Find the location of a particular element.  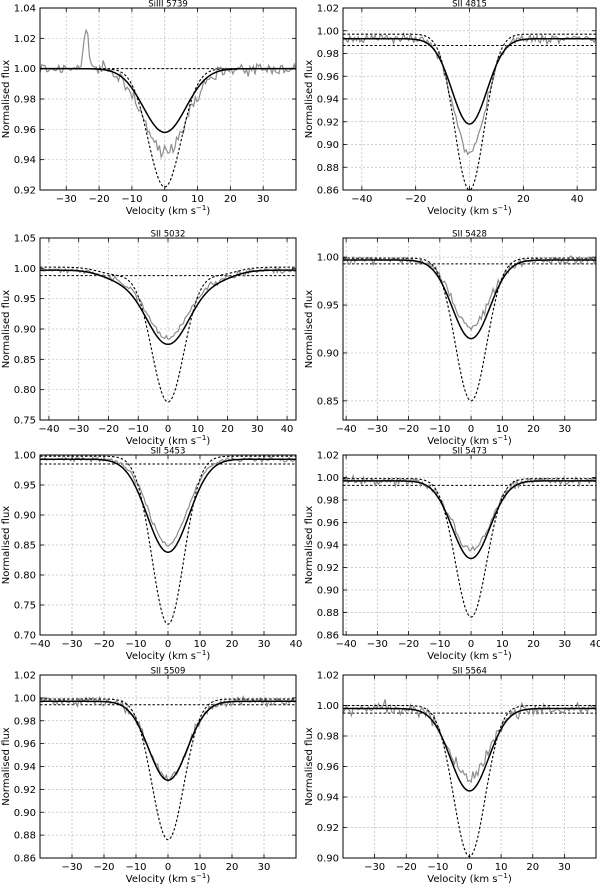

panel-title: SII 5509 is located at coordinates (168, 672).